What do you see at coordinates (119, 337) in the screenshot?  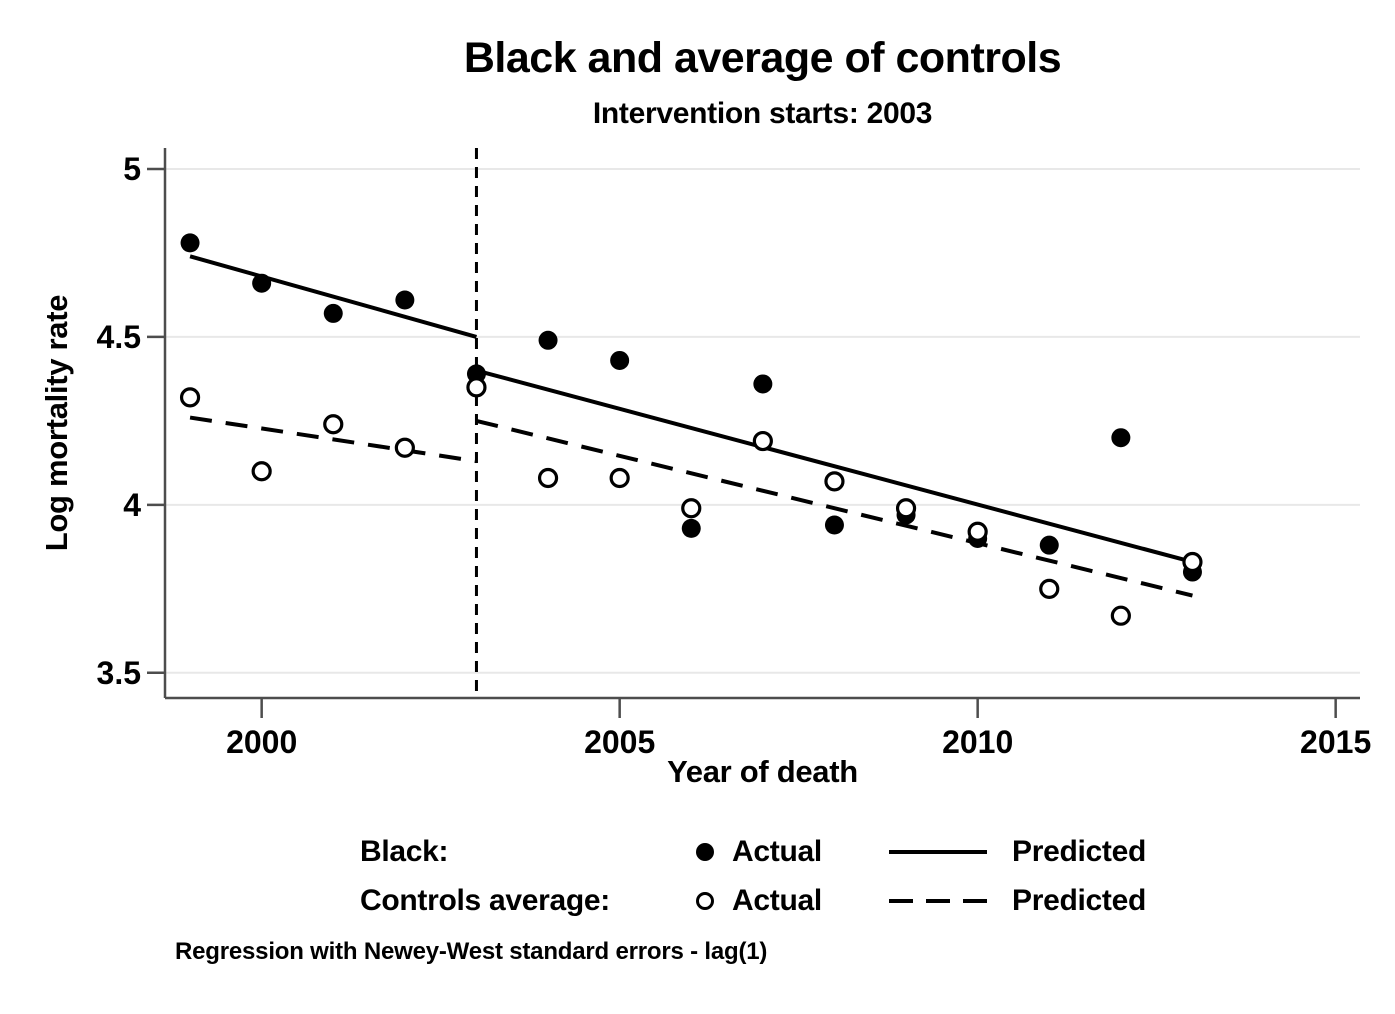 I see `y-tick-label: 4.5` at bounding box center [119, 337].